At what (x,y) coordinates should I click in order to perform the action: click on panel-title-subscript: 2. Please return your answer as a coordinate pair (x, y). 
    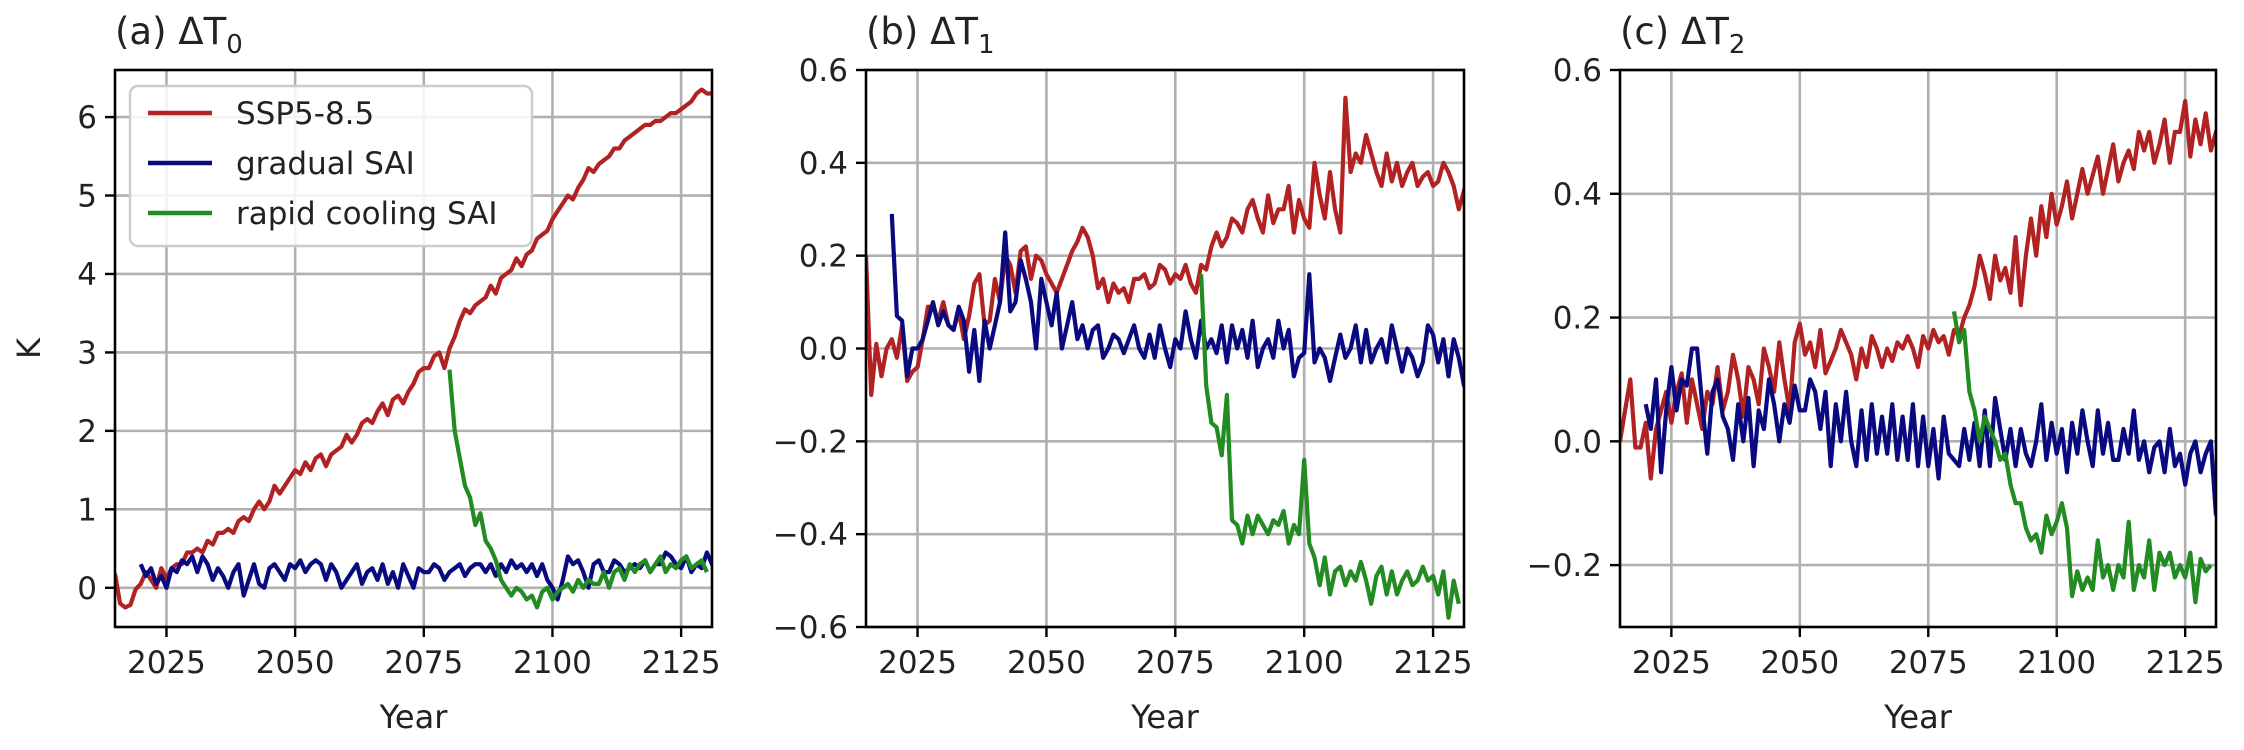
    Looking at the image, I should click on (1737, 45).